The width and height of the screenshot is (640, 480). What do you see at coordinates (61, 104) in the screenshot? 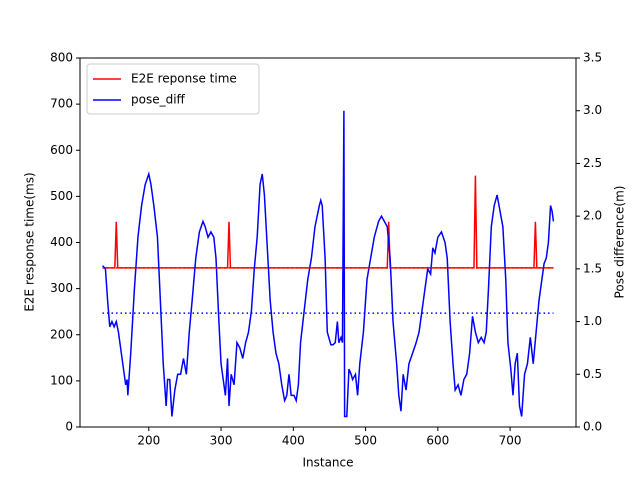
I see `y-tick-label: 700` at bounding box center [61, 104].